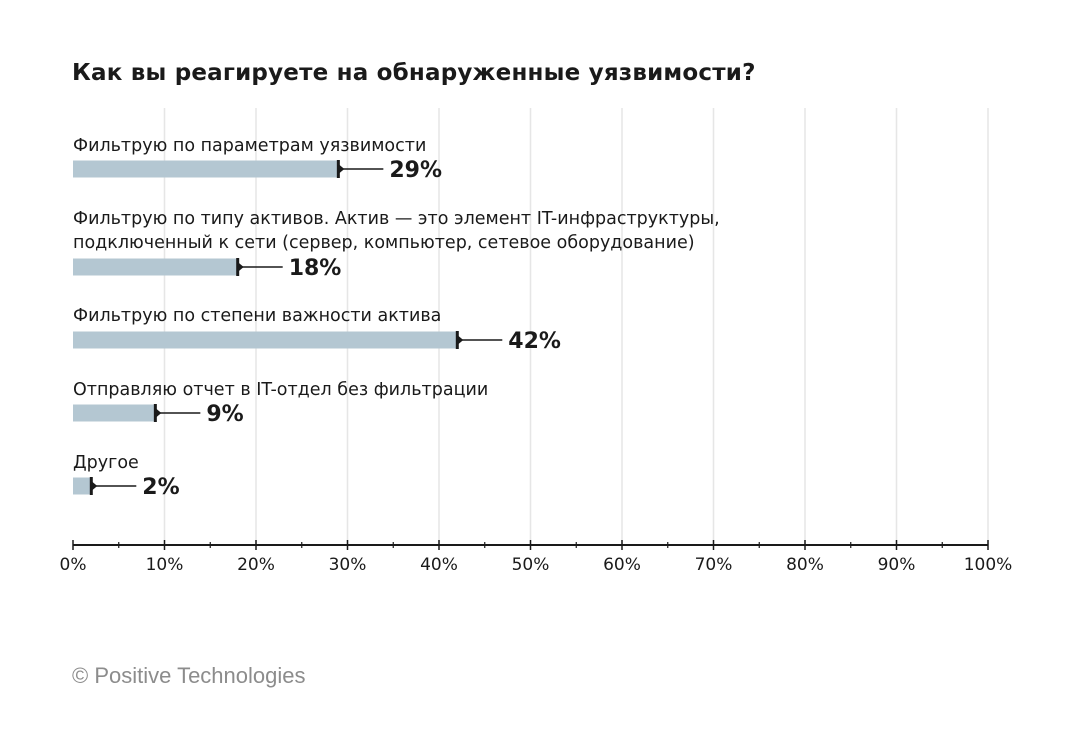  What do you see at coordinates (315, 268) in the screenshot?
I see `value-label: 18%` at bounding box center [315, 268].